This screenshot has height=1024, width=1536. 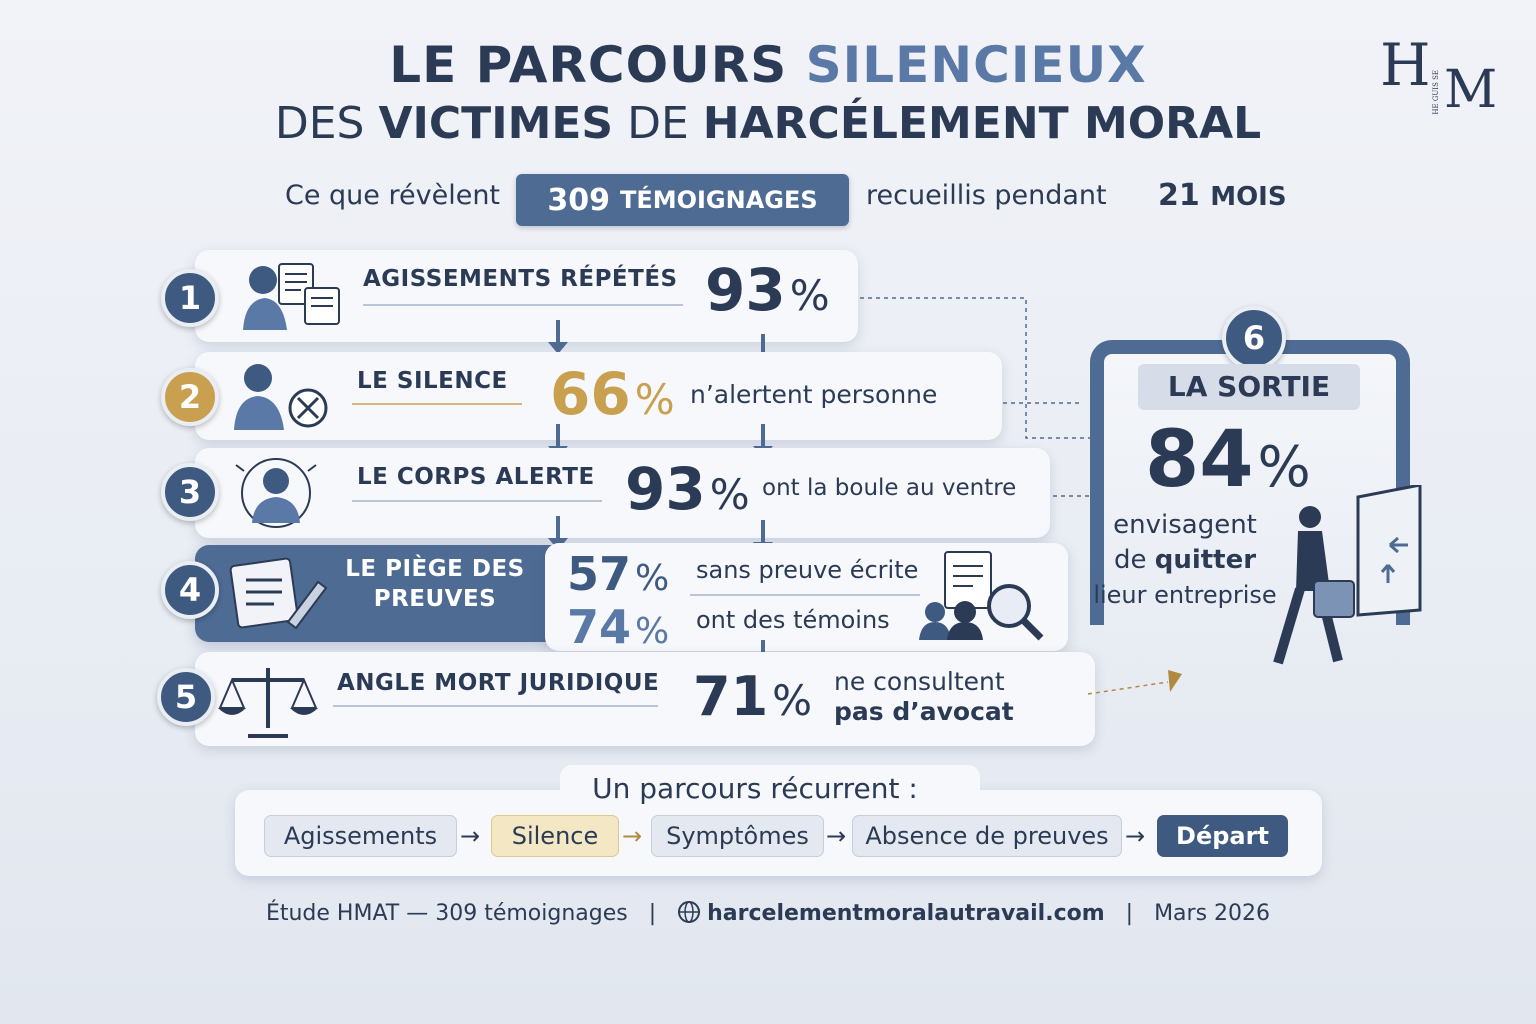 I want to click on step-value-3: 93%, so click(x=687, y=489).